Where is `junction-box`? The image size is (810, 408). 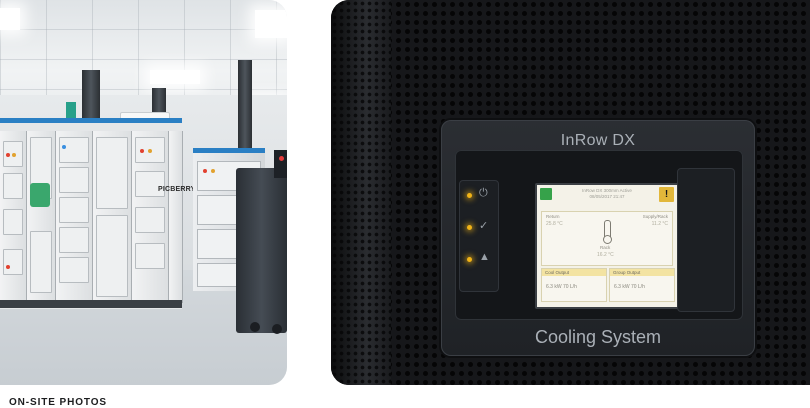 junction-box is located at coordinates (71, 111).